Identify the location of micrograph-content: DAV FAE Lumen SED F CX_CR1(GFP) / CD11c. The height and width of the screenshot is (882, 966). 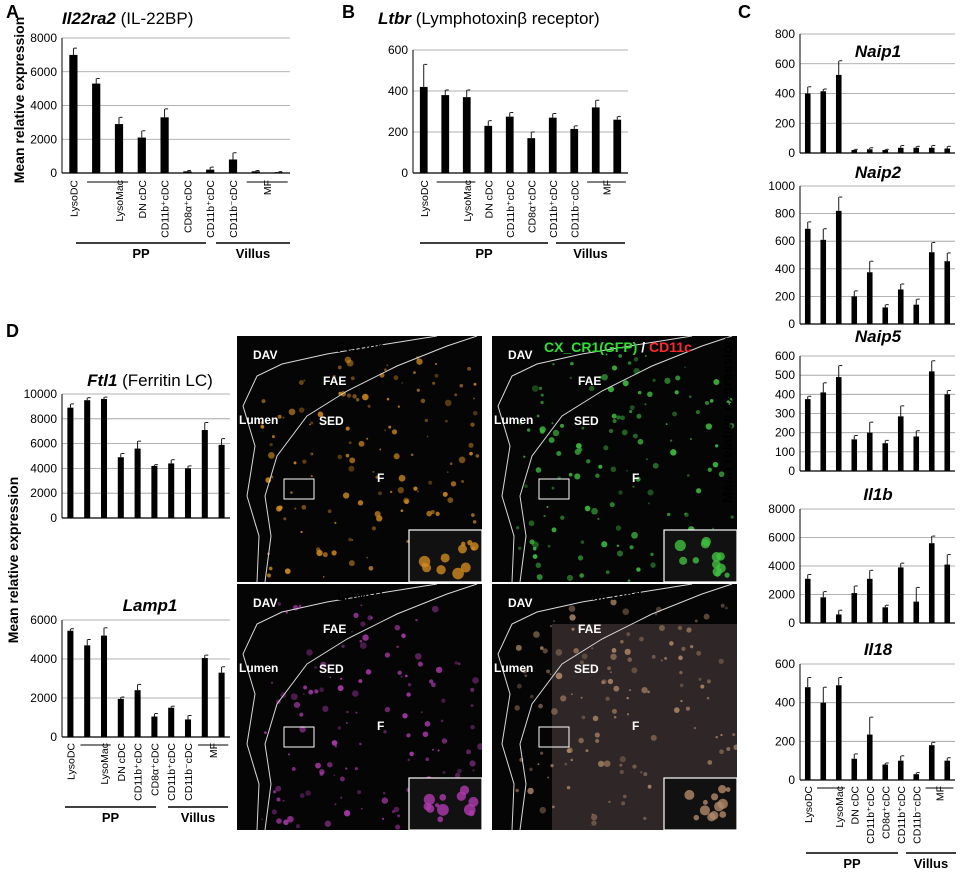
(615, 459).